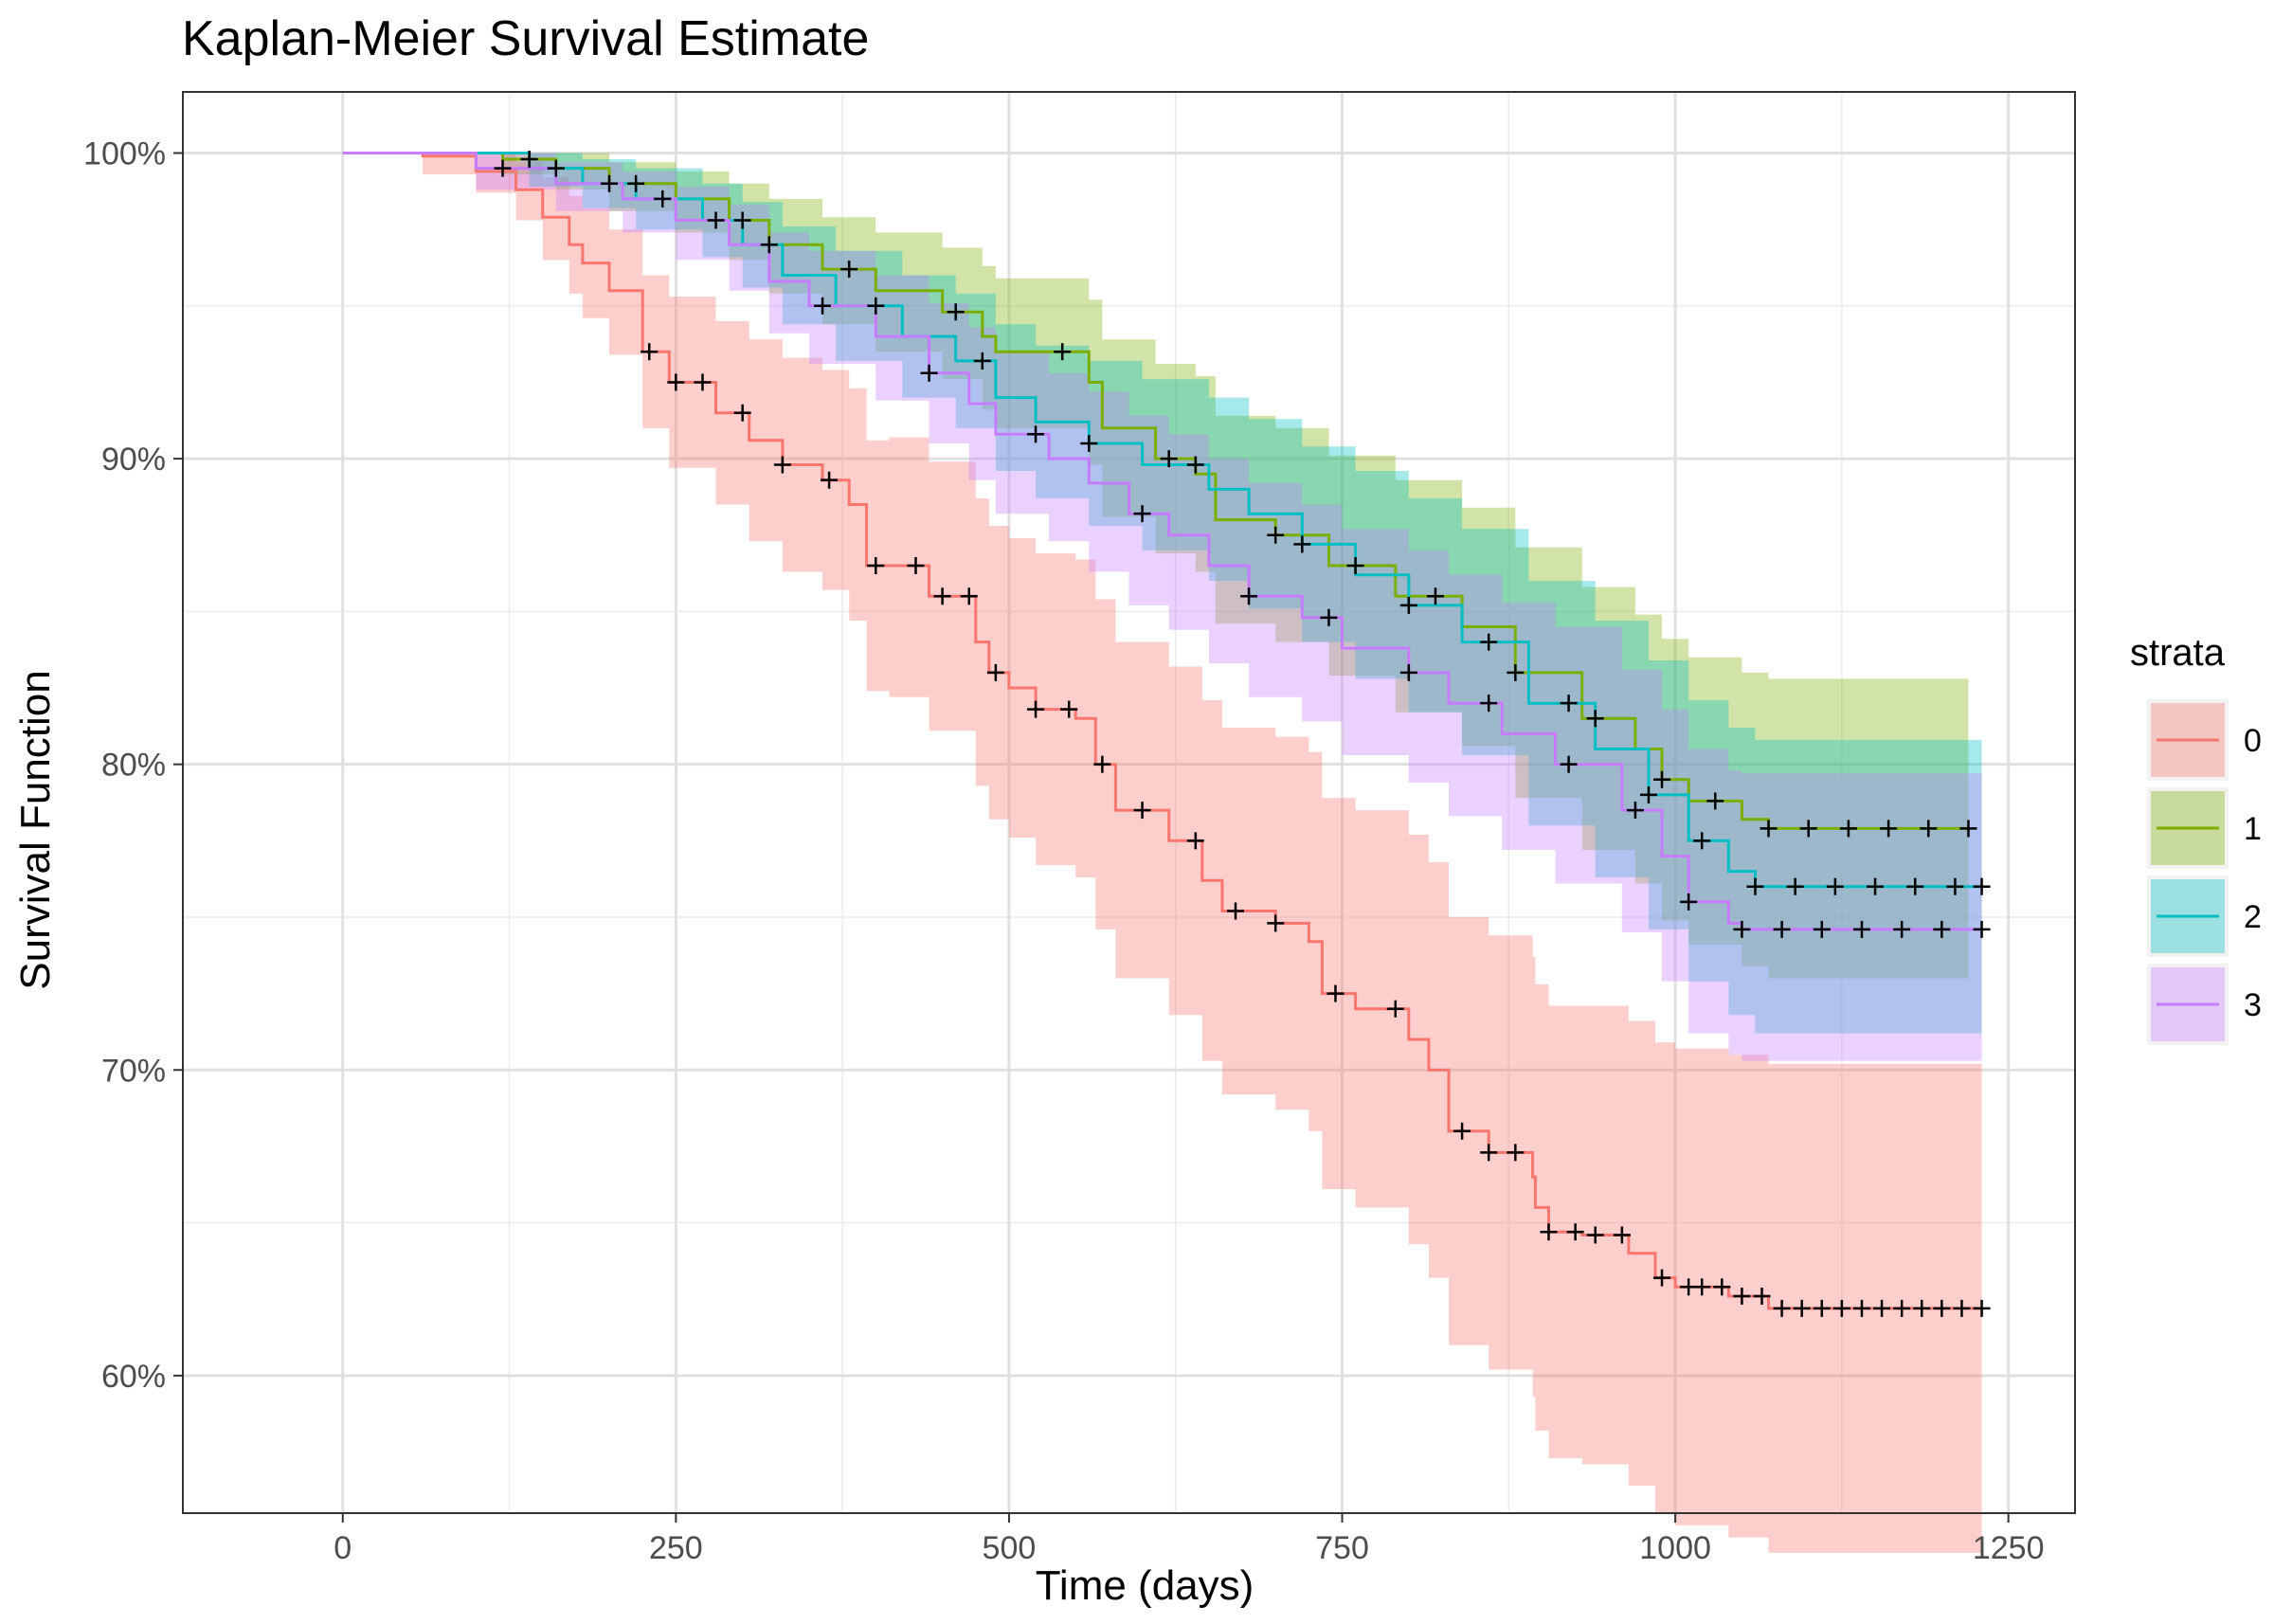 The height and width of the screenshot is (1624, 2274). Describe the element at coordinates (2178, 653) in the screenshot. I see `legend-title: strata` at that location.